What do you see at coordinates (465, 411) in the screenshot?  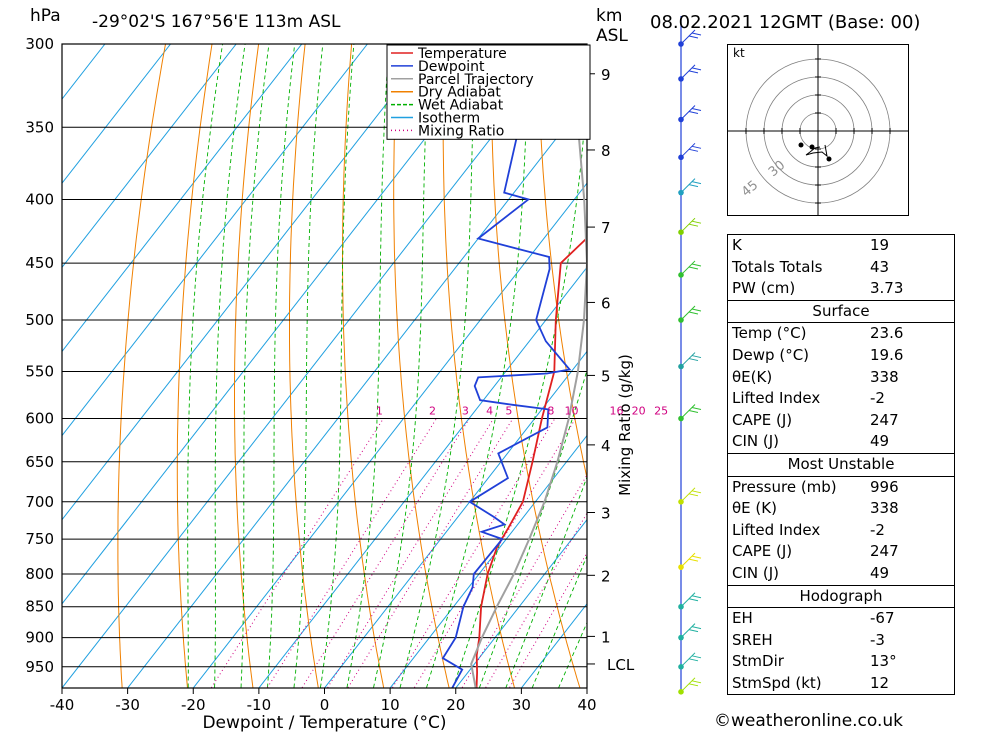 I see `mixing-ratio-label: 3` at bounding box center [465, 411].